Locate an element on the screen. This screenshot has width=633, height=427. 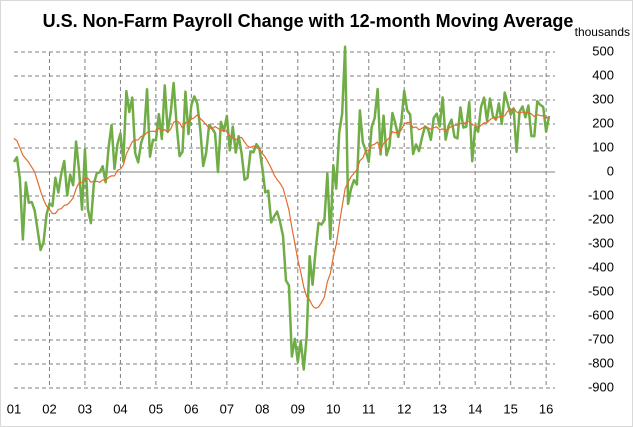
y-tick-label: -600 is located at coordinates (601, 314).